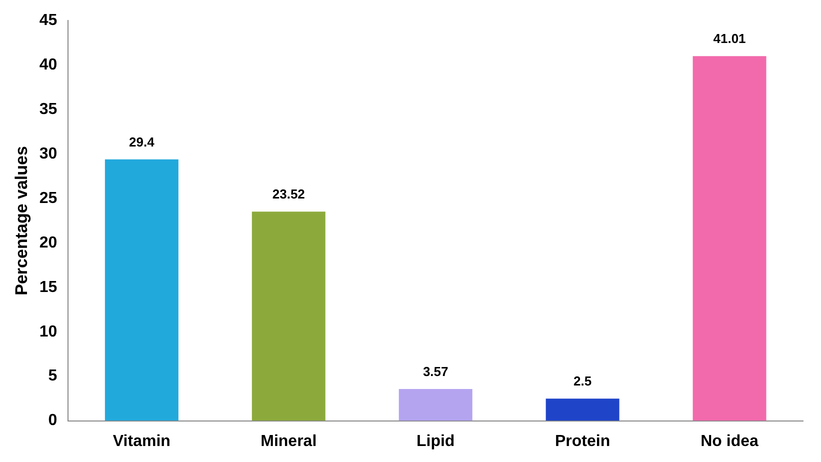 The height and width of the screenshot is (462, 821). What do you see at coordinates (435, 372) in the screenshot?
I see `data-label: 3.57` at bounding box center [435, 372].